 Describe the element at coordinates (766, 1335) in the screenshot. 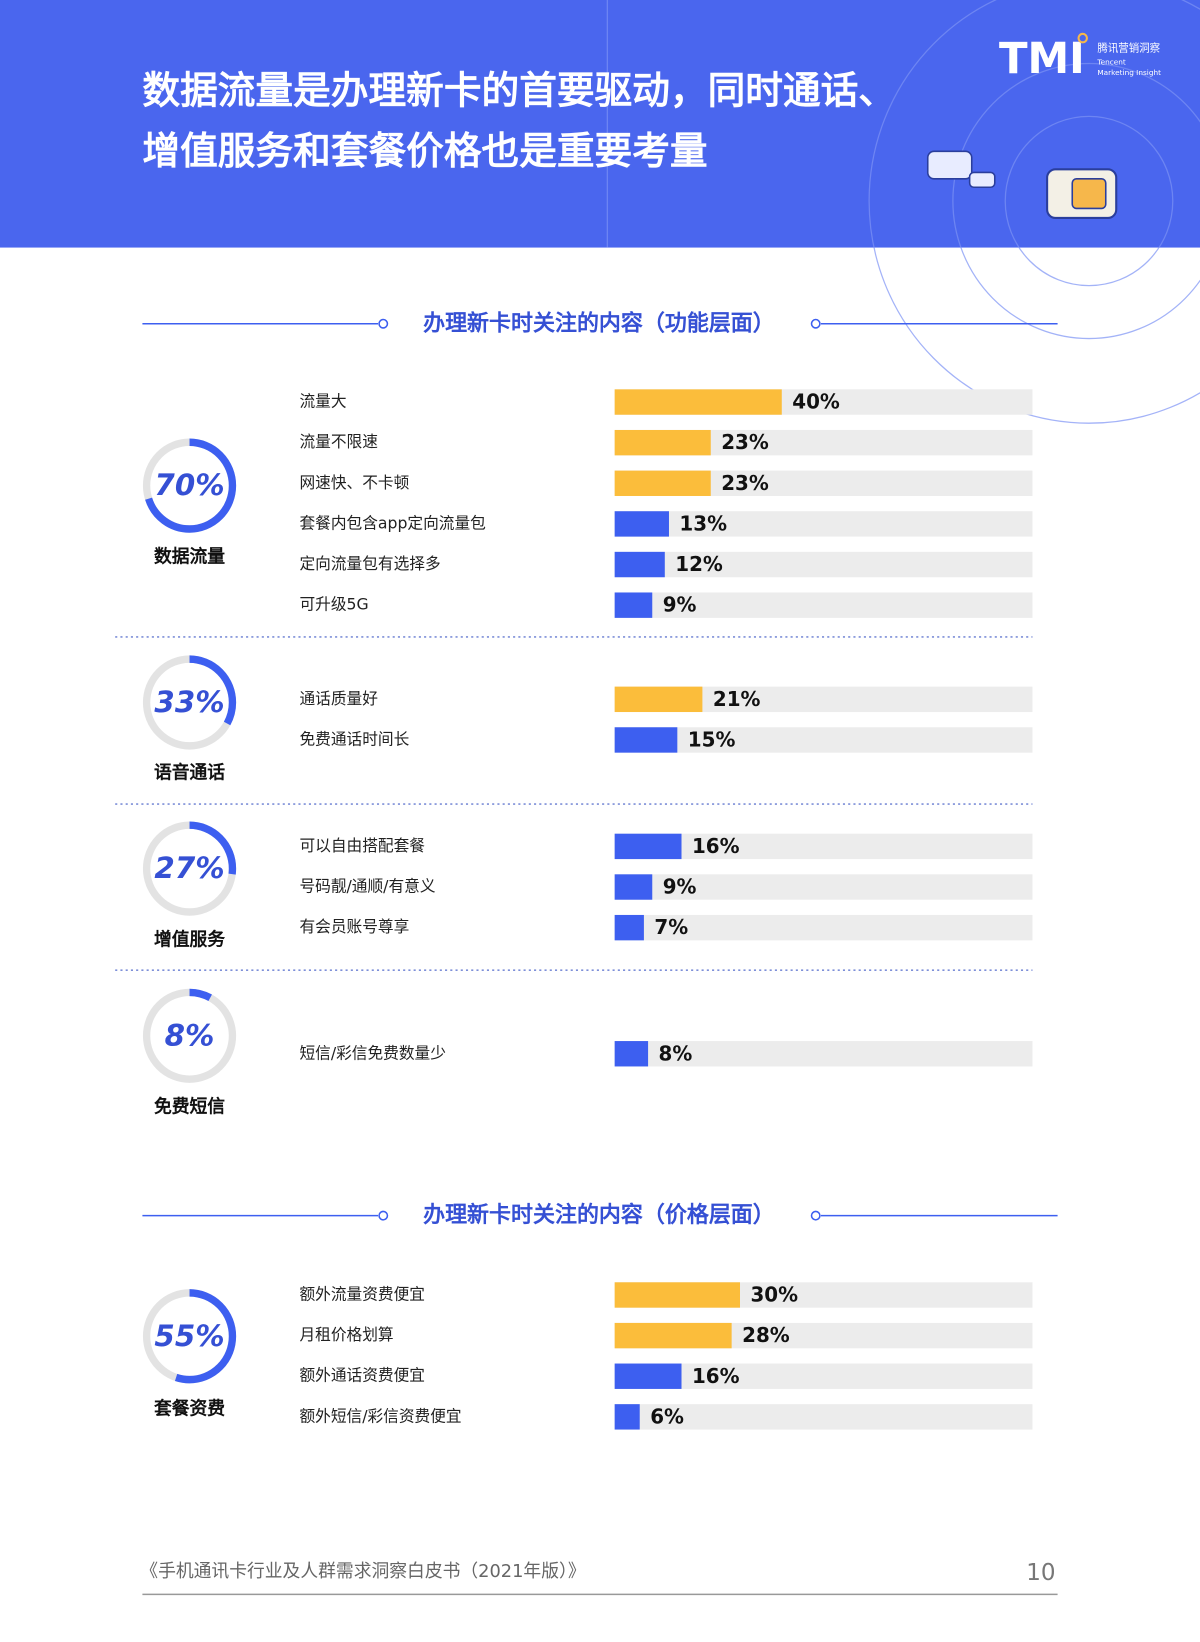

I see `bar-value-label: 28%` at that location.